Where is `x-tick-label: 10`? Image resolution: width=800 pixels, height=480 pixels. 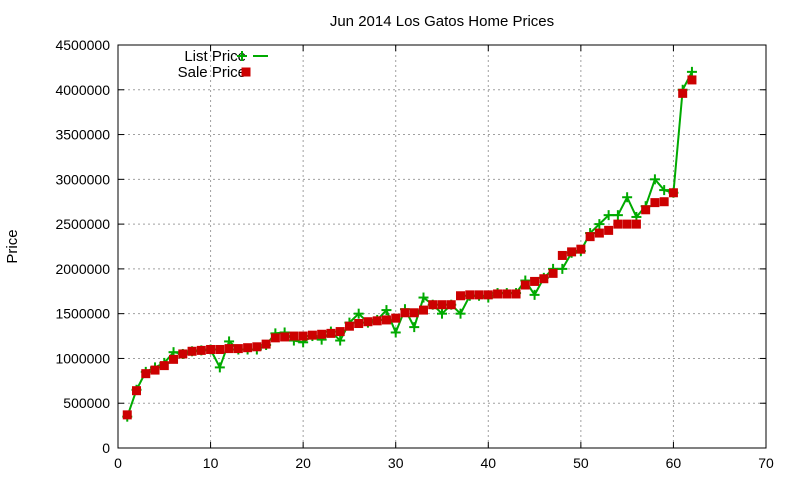 x-tick-label: 10 is located at coordinates (211, 463).